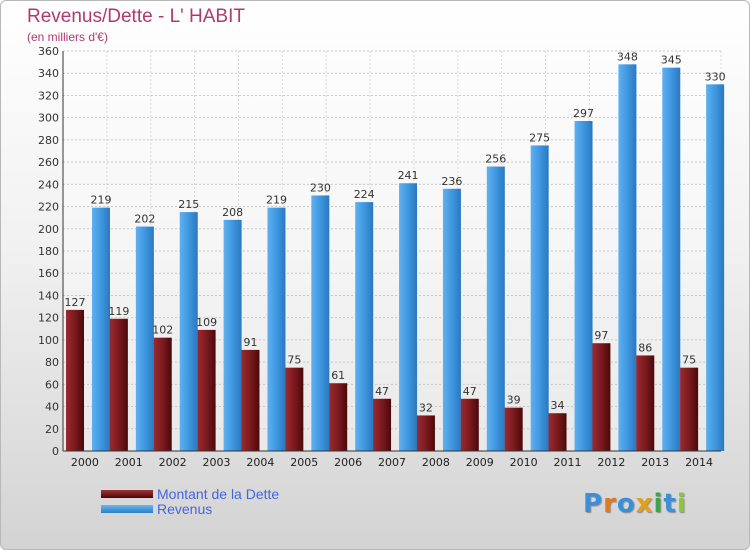  What do you see at coordinates (260, 462) in the screenshot?
I see `x-tick-label: 2004` at bounding box center [260, 462].